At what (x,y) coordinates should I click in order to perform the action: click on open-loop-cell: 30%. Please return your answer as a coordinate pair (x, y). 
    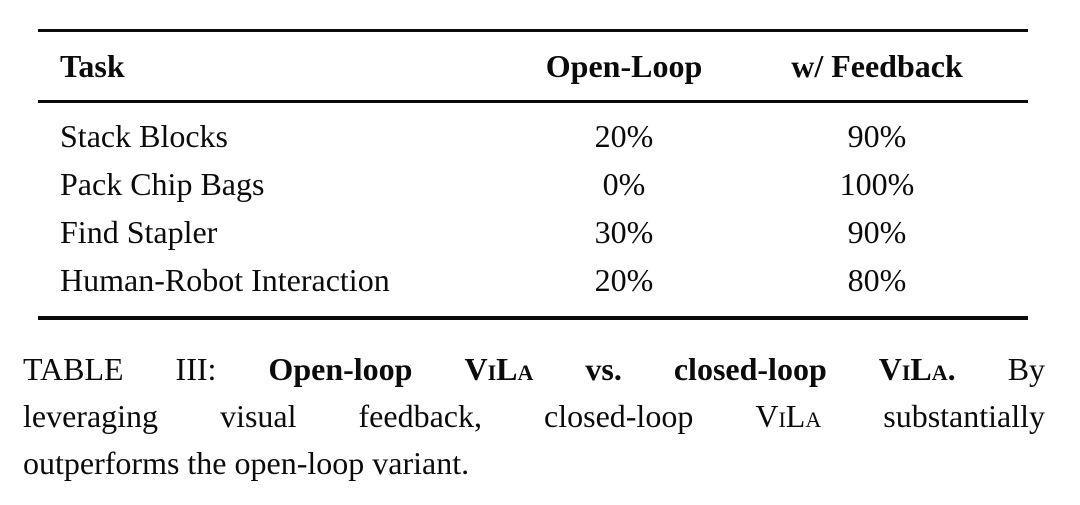
    Looking at the image, I should click on (624, 231).